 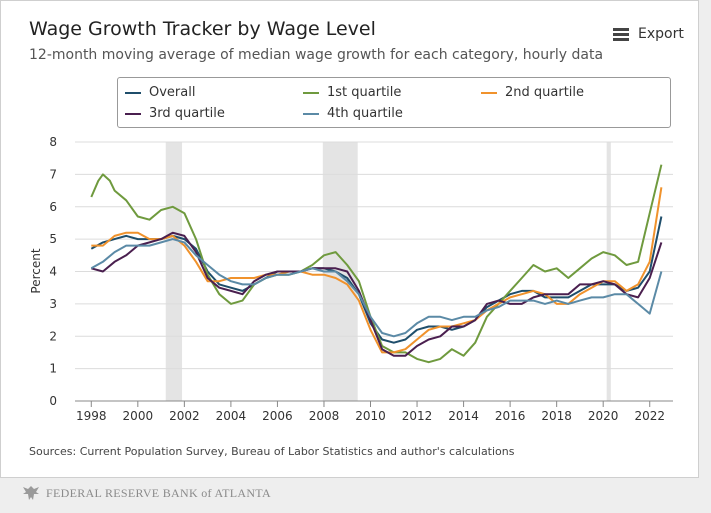 What do you see at coordinates (172, 92) in the screenshot?
I see `legend-label: Overall` at bounding box center [172, 92].